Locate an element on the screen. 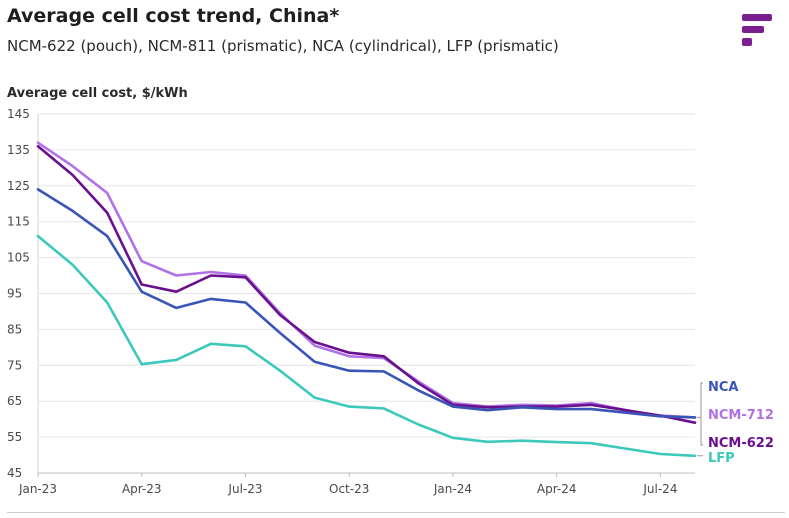 The image size is (789, 518). y-tick-label: 135 is located at coordinates (18, 150).